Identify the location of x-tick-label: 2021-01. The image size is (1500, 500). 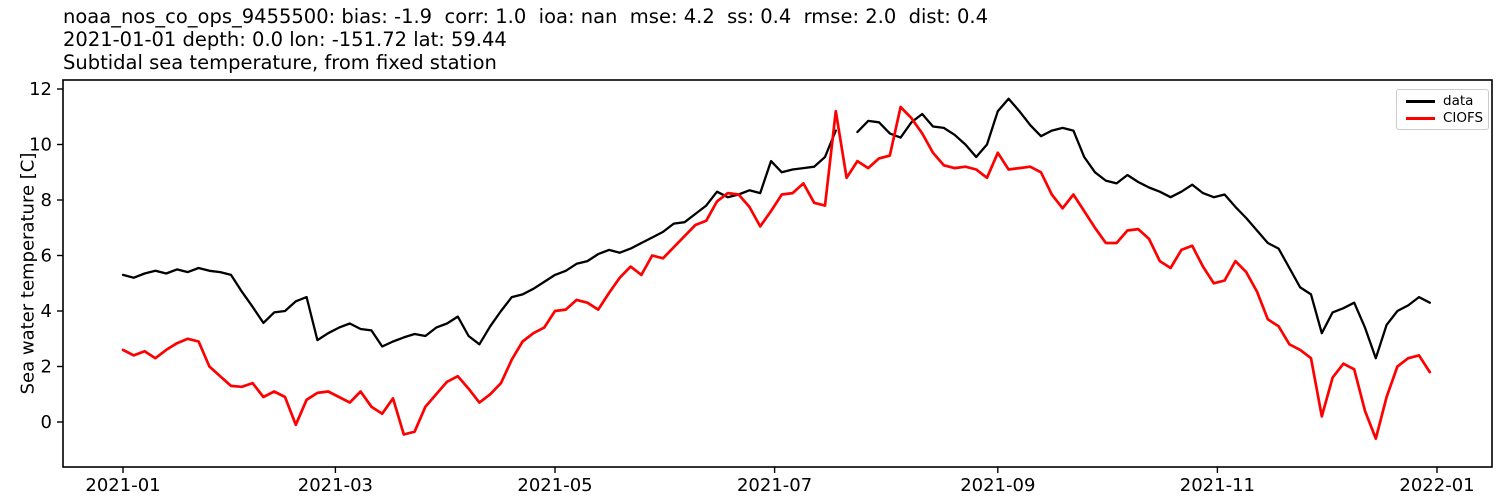
(122, 485).